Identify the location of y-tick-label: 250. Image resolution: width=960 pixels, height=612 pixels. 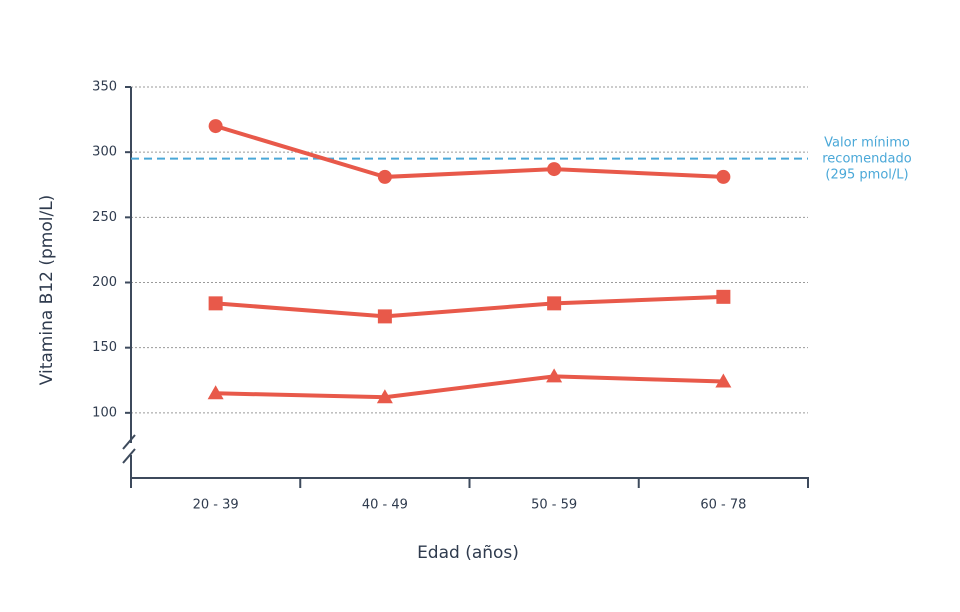
(104, 217).